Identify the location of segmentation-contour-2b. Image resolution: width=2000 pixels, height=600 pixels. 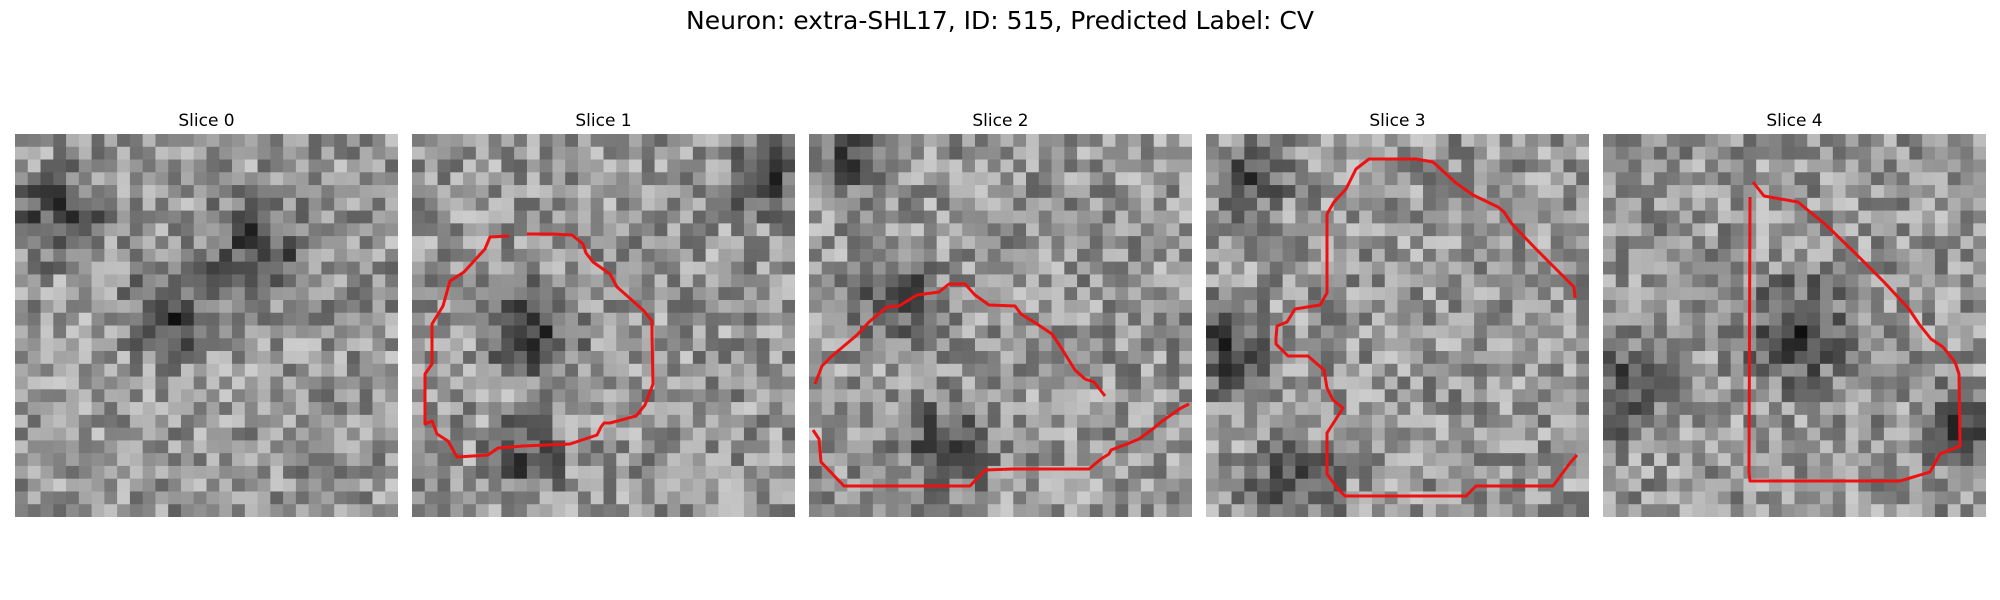
(1000, 445).